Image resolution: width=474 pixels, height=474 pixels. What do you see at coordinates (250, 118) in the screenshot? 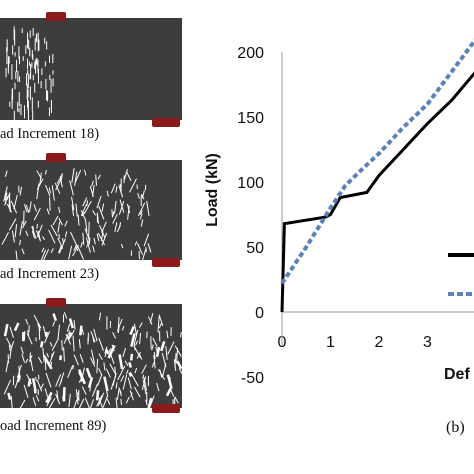
I see `y-tick-label: 150` at bounding box center [250, 118].